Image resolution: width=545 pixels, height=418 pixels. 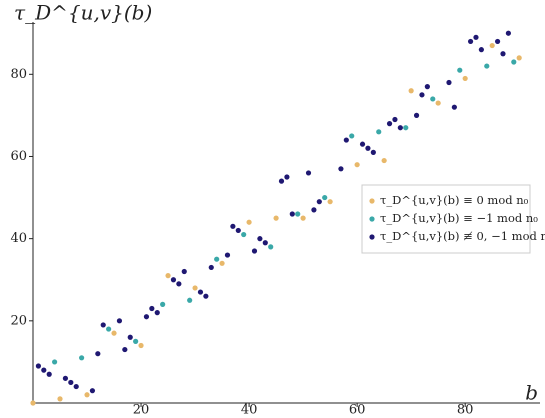 I want to click on legend-box, so click(x=446, y=219).